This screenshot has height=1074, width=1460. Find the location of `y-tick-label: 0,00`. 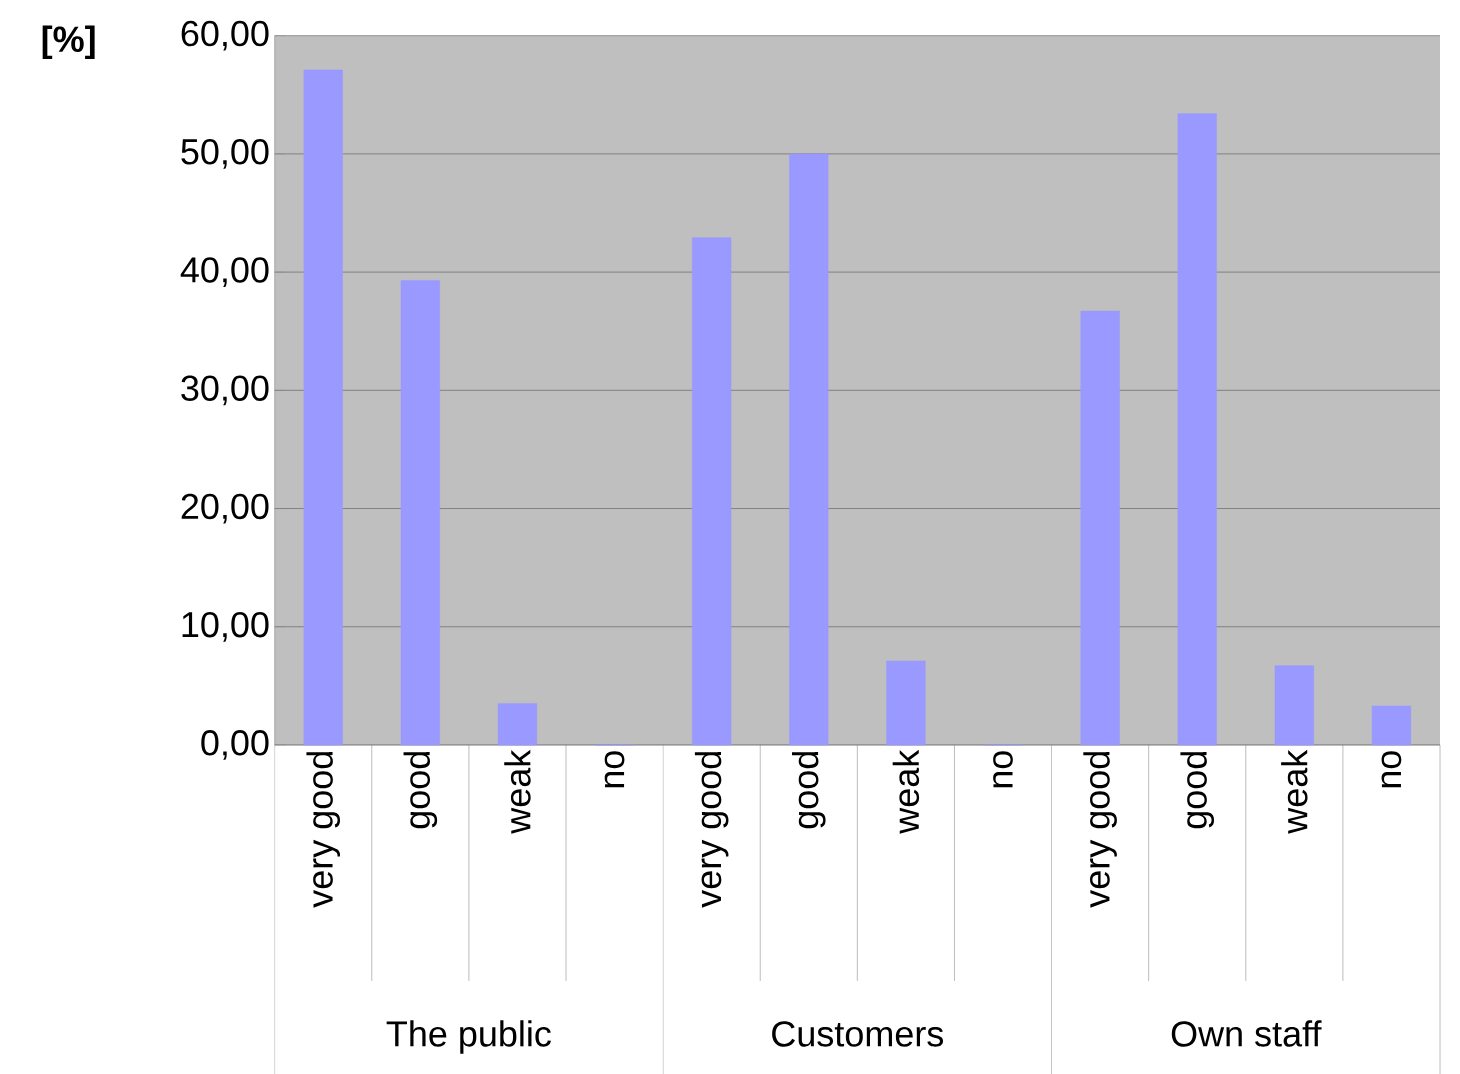

y-tick-label: 0,00 is located at coordinates (235, 745).